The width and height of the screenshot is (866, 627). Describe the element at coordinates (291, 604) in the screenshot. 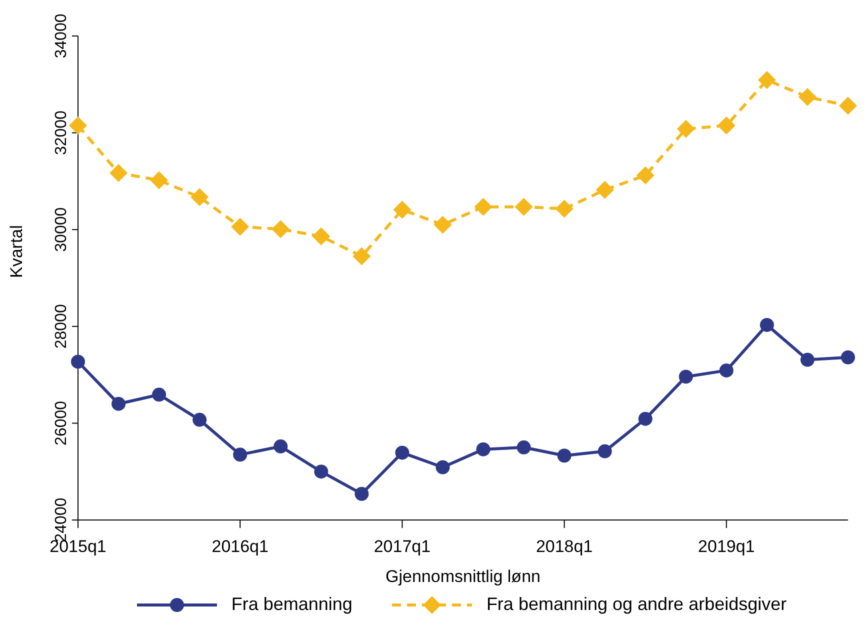

I see `legend-label: Fra bemanning` at that location.